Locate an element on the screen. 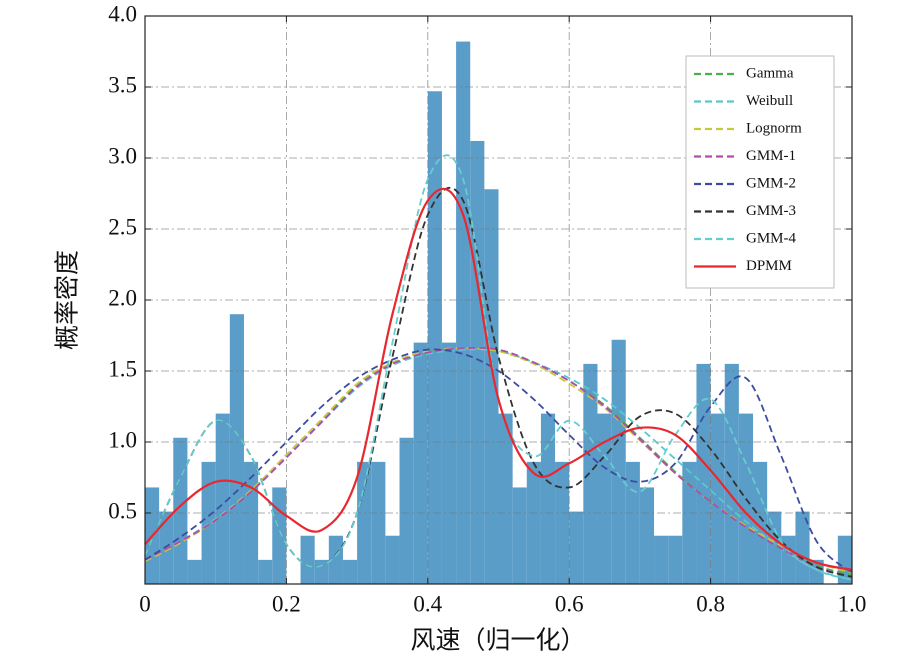 Image resolution: width=922 pixels, height=662 pixels. legend-label: DPMM is located at coordinates (769, 266).